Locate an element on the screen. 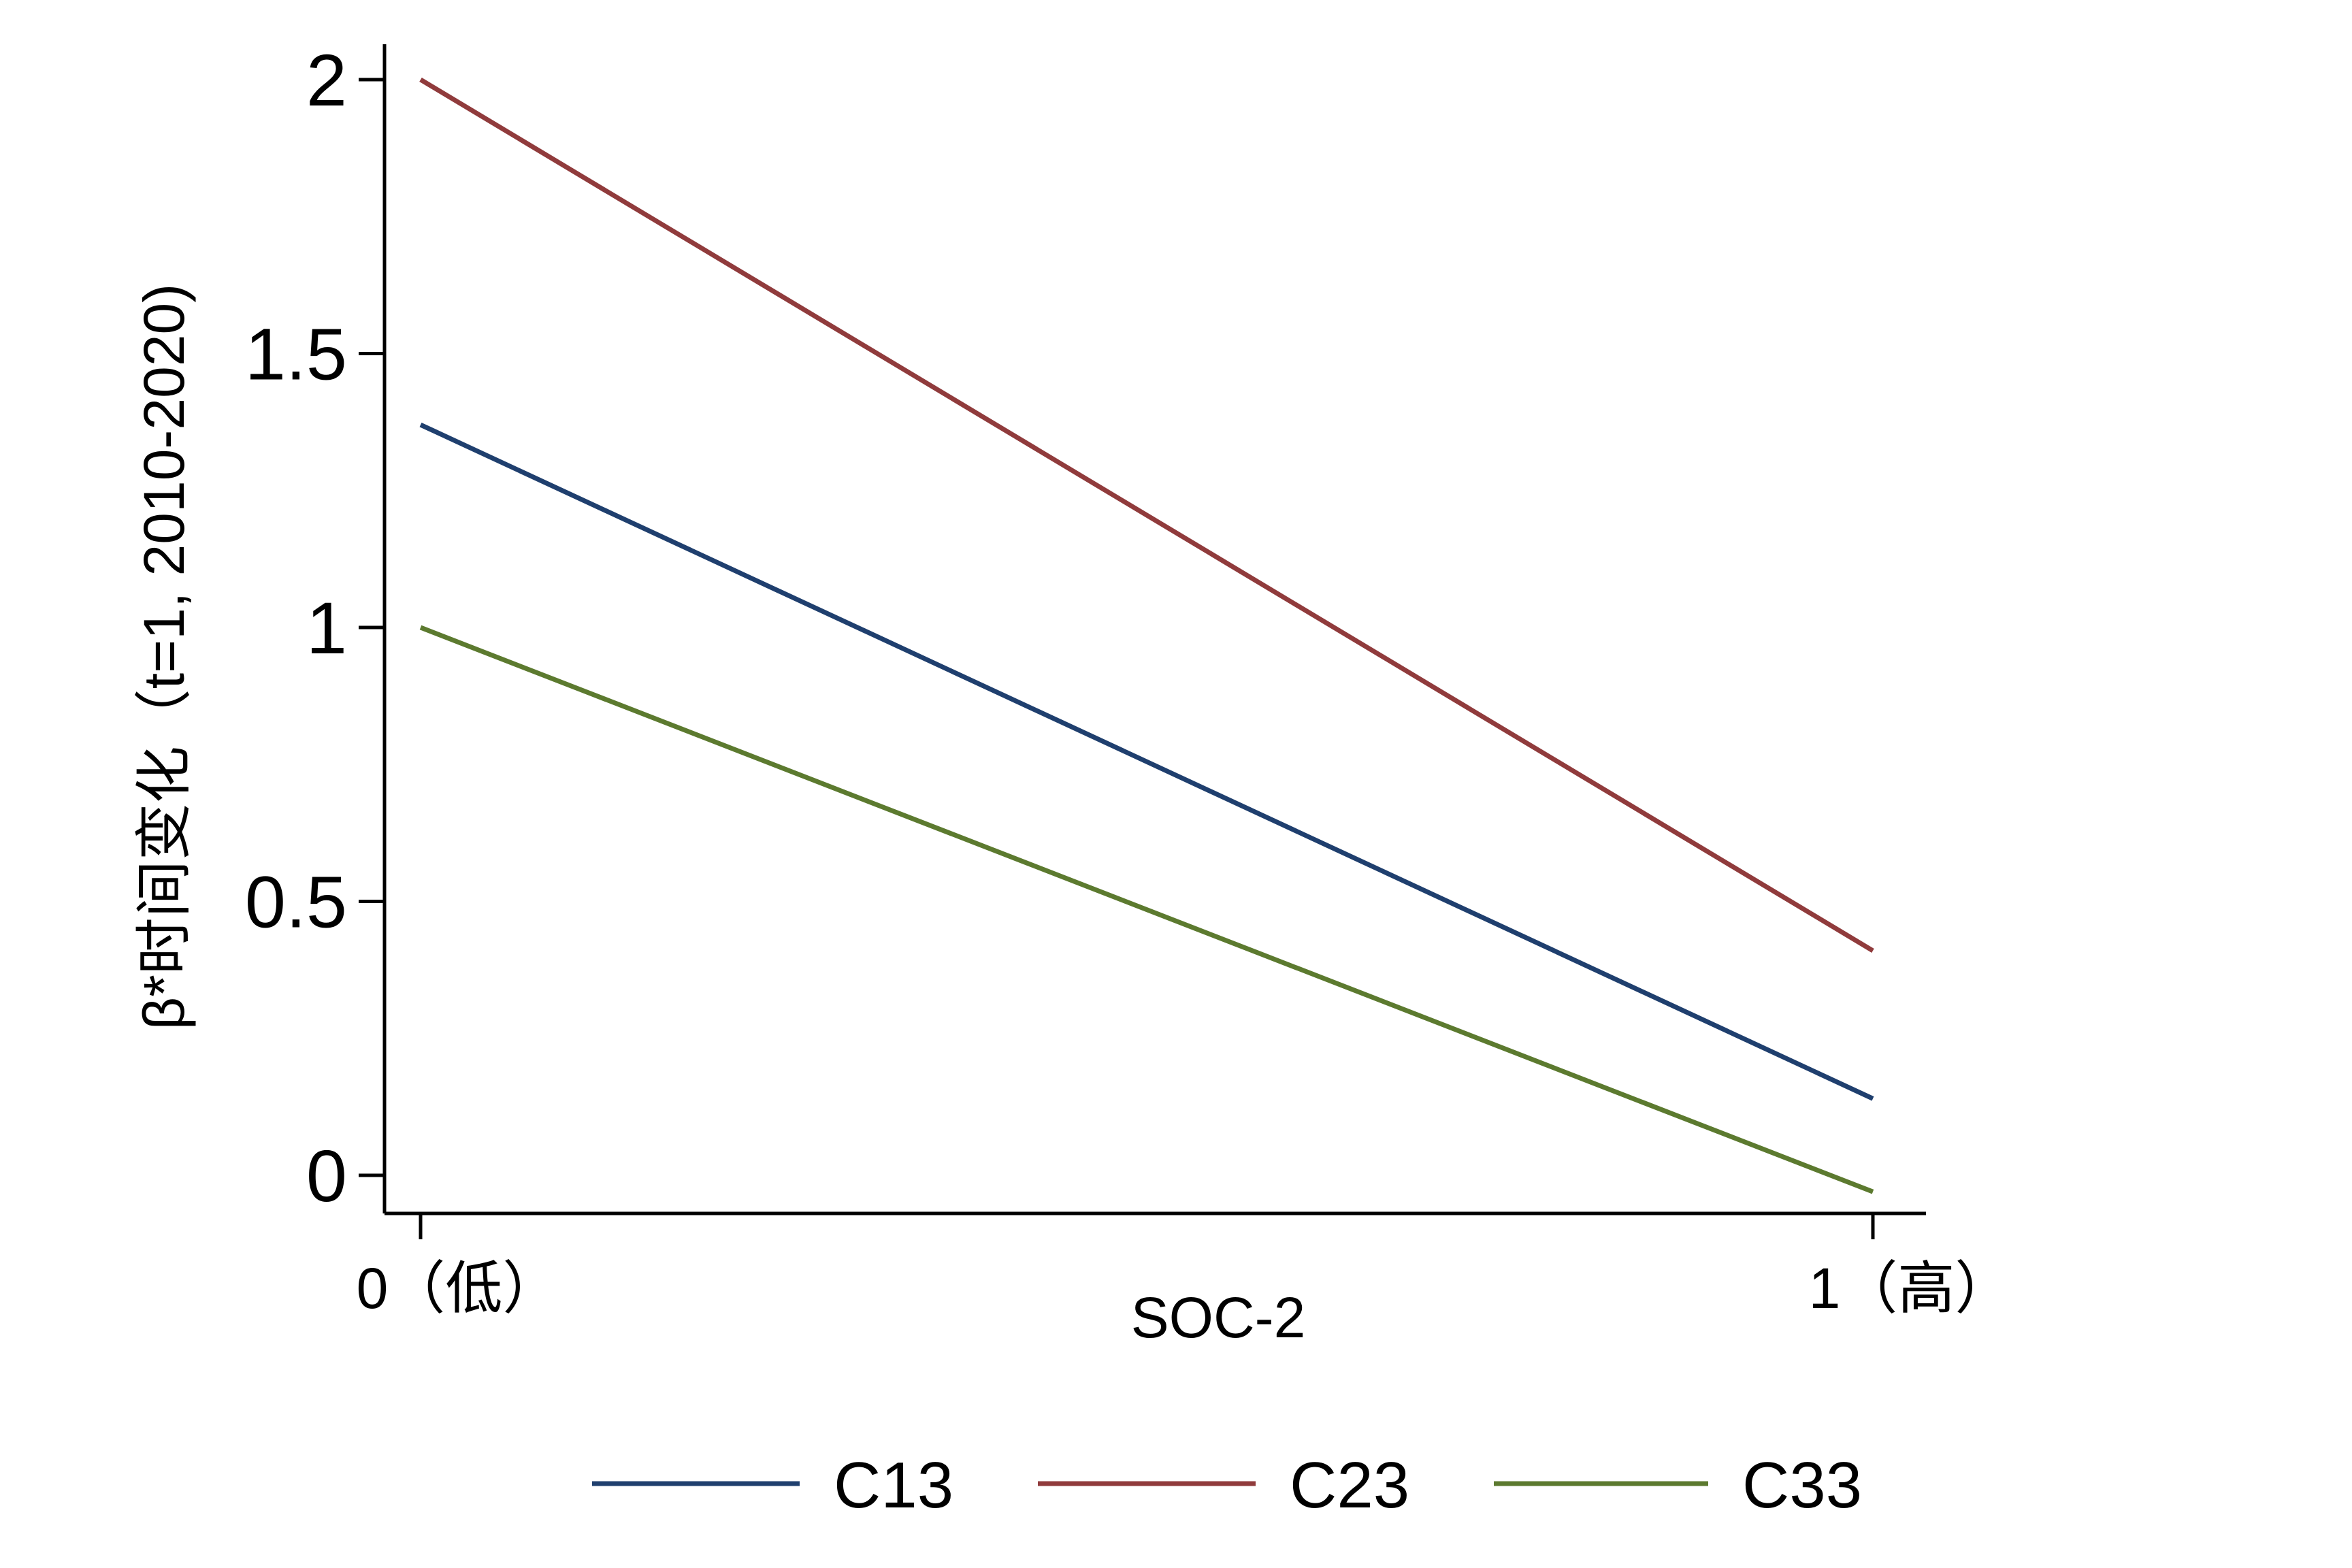  legend-item-c33: C33 is located at coordinates (1678, 1486).